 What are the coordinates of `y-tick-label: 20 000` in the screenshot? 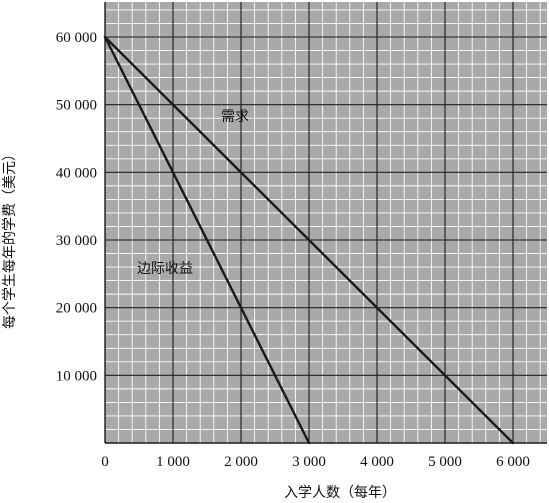 It's located at (76, 309).